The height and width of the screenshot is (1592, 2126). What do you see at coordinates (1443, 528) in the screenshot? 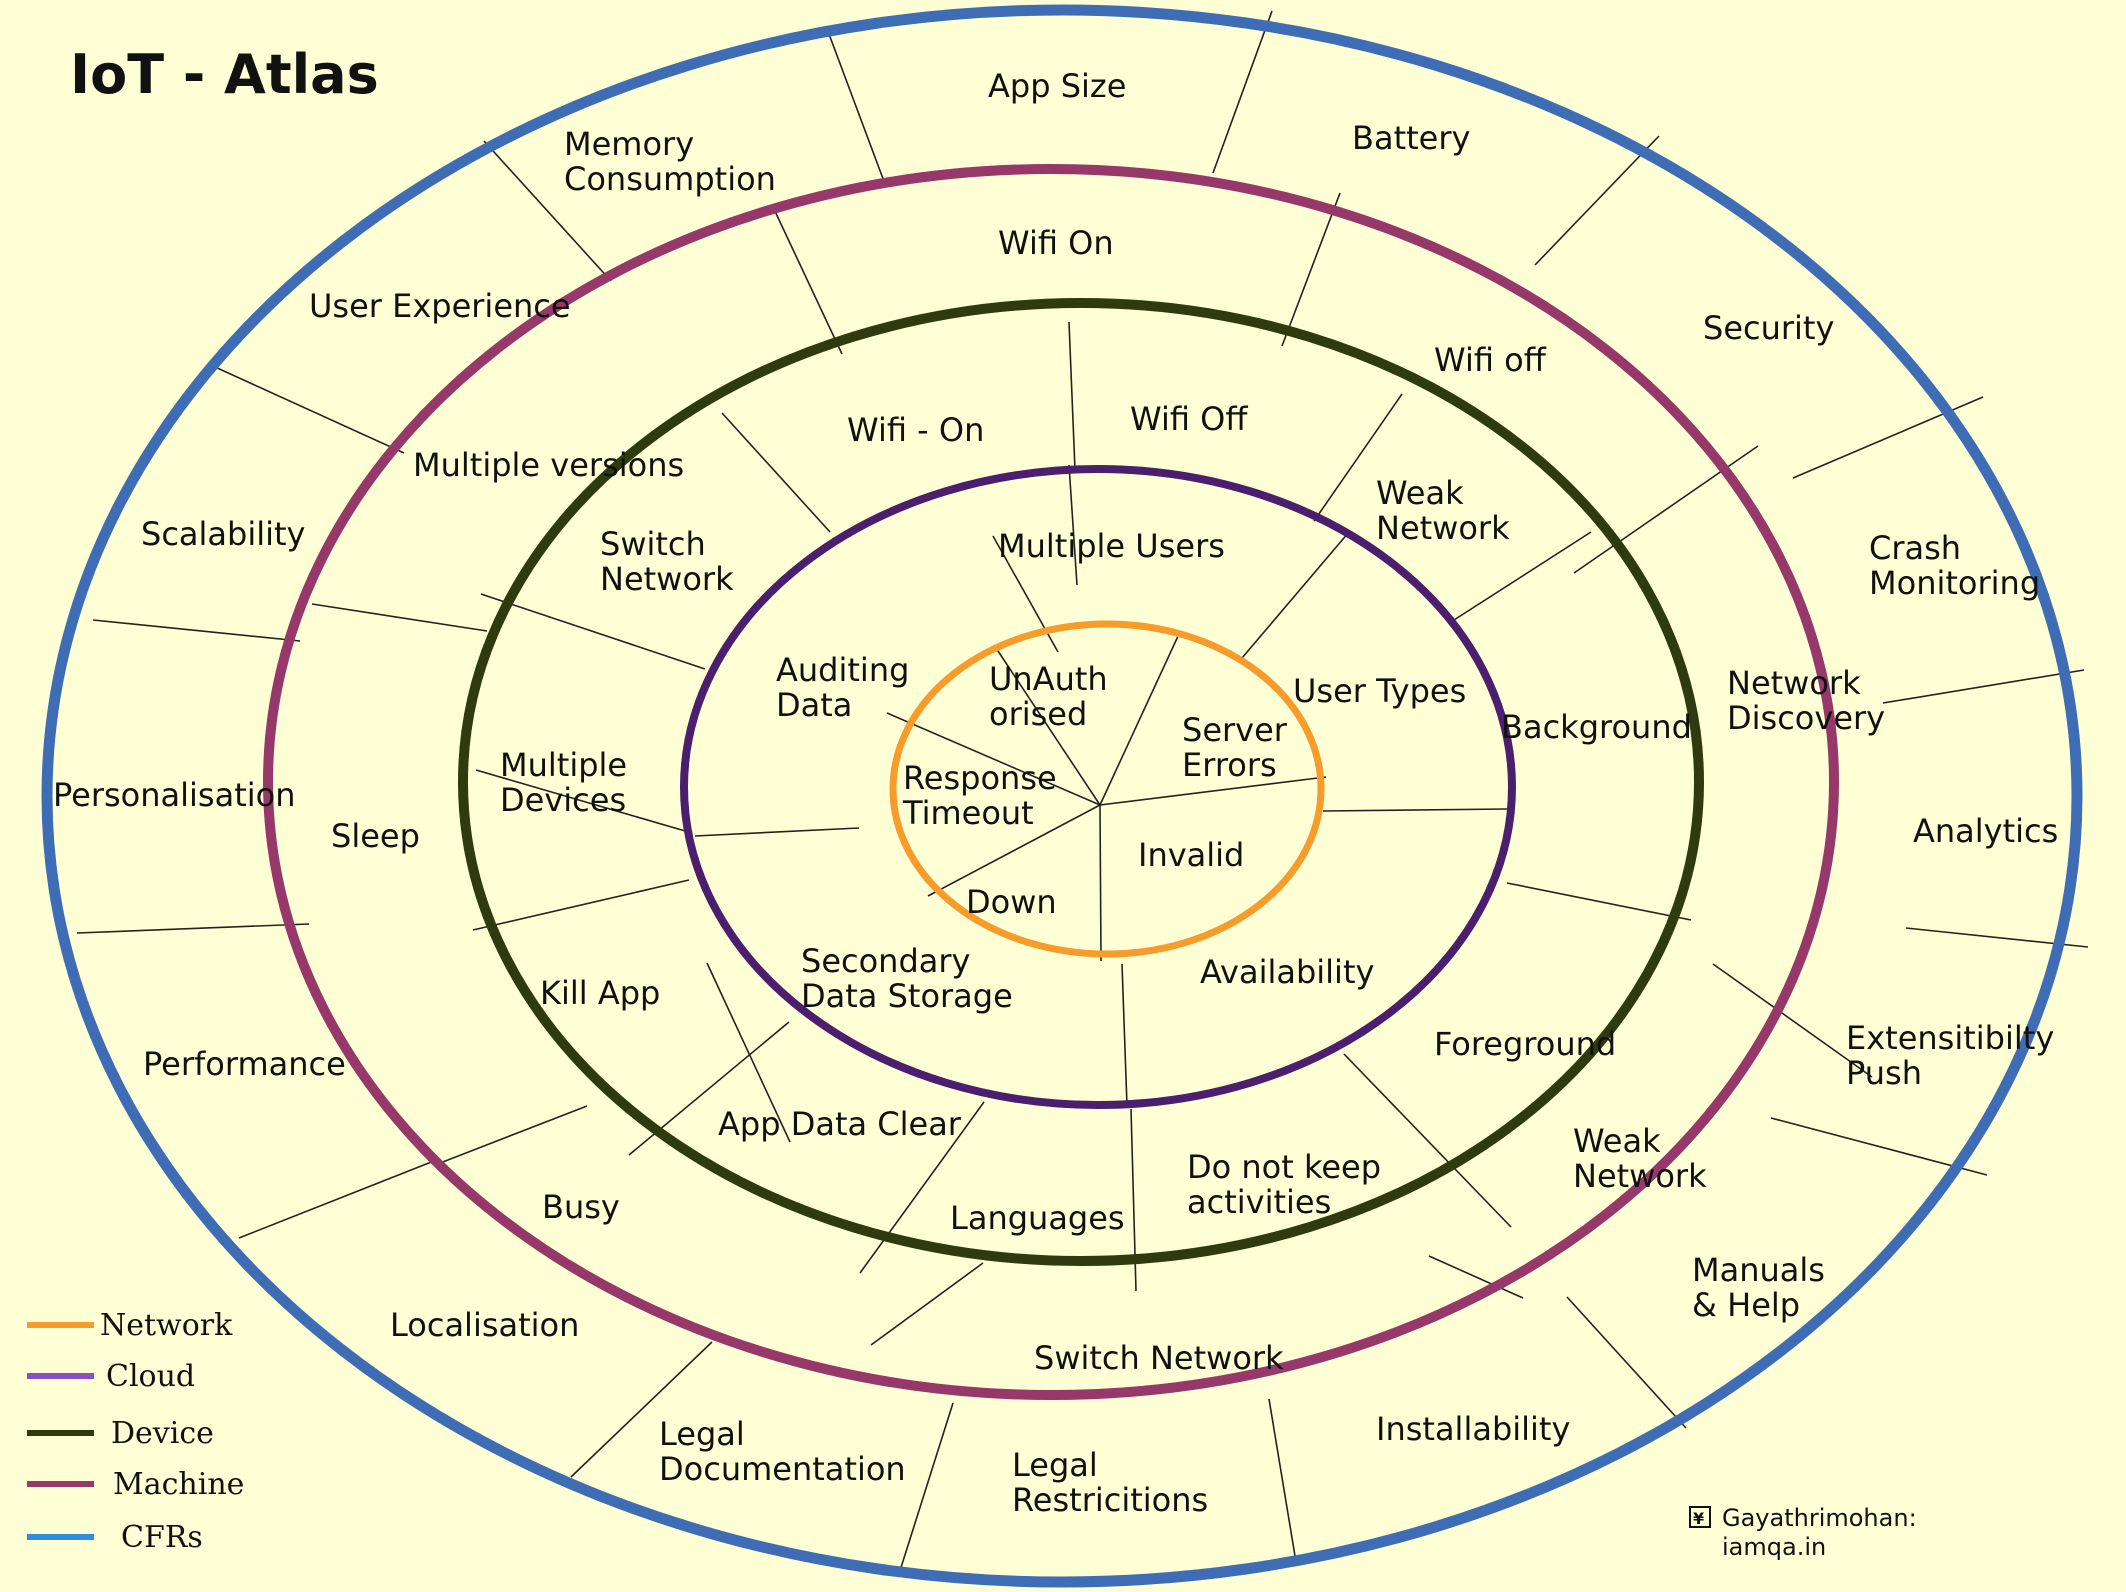
I see `device-segment-label-line: Network` at bounding box center [1443, 528].